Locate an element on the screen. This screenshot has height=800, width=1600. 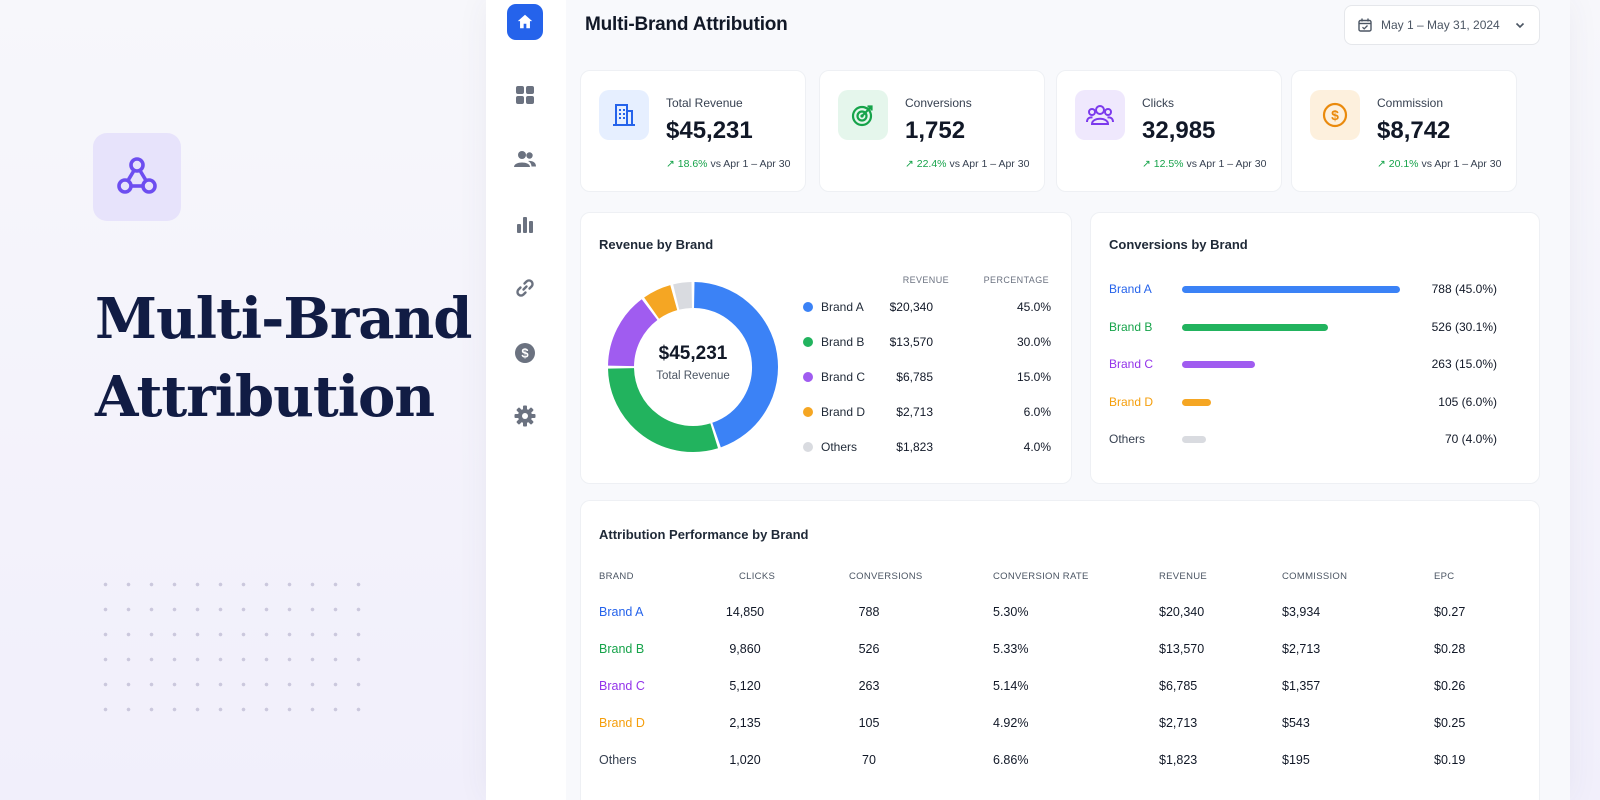
cell-epc: $0.28 is located at coordinates (1450, 649).